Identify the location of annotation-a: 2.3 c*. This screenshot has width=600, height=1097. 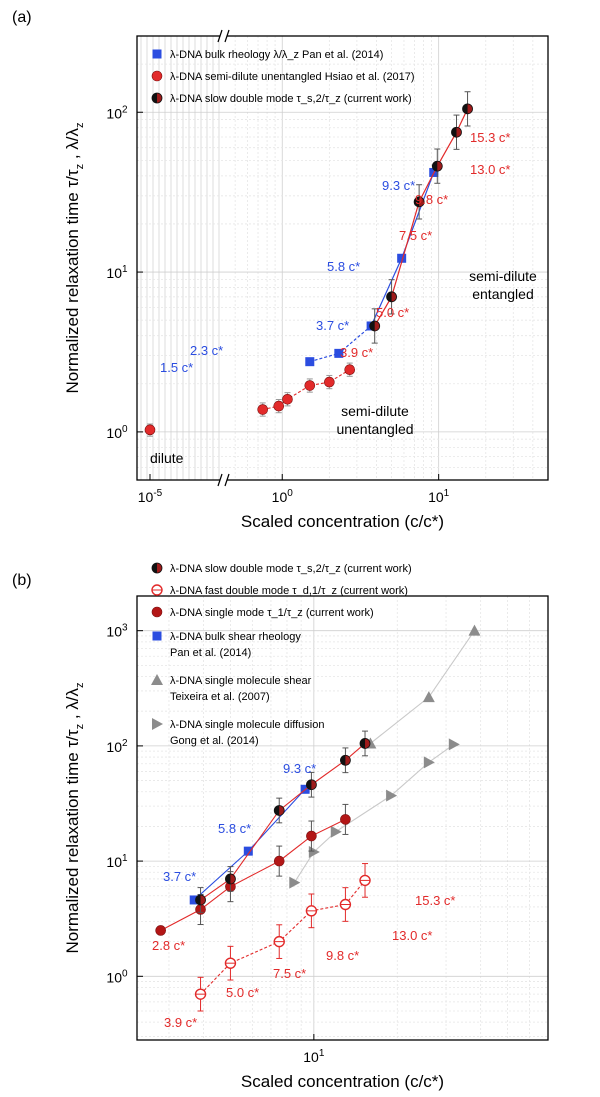
(206, 350).